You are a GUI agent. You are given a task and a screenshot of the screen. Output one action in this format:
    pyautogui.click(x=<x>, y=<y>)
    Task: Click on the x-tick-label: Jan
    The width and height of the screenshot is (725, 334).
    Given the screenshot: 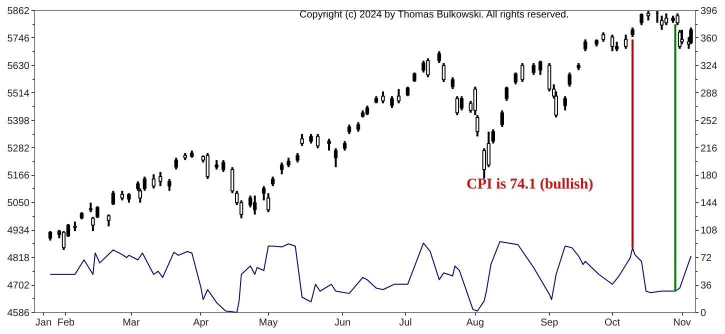 What is the action you would take?
    pyautogui.click(x=43, y=323)
    